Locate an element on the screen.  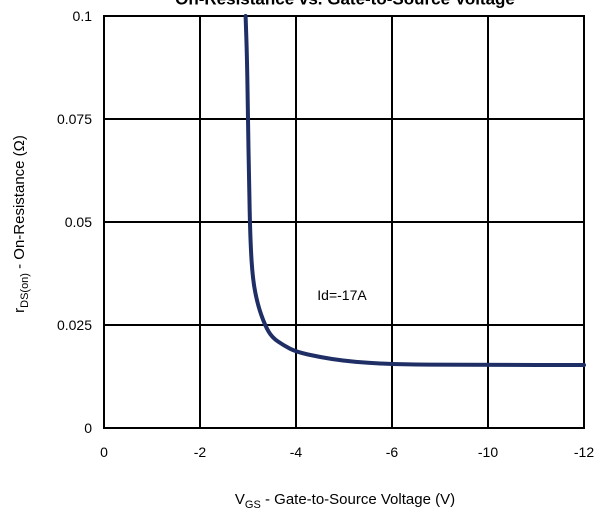
x-tick-label: -12 is located at coordinates (584, 452).